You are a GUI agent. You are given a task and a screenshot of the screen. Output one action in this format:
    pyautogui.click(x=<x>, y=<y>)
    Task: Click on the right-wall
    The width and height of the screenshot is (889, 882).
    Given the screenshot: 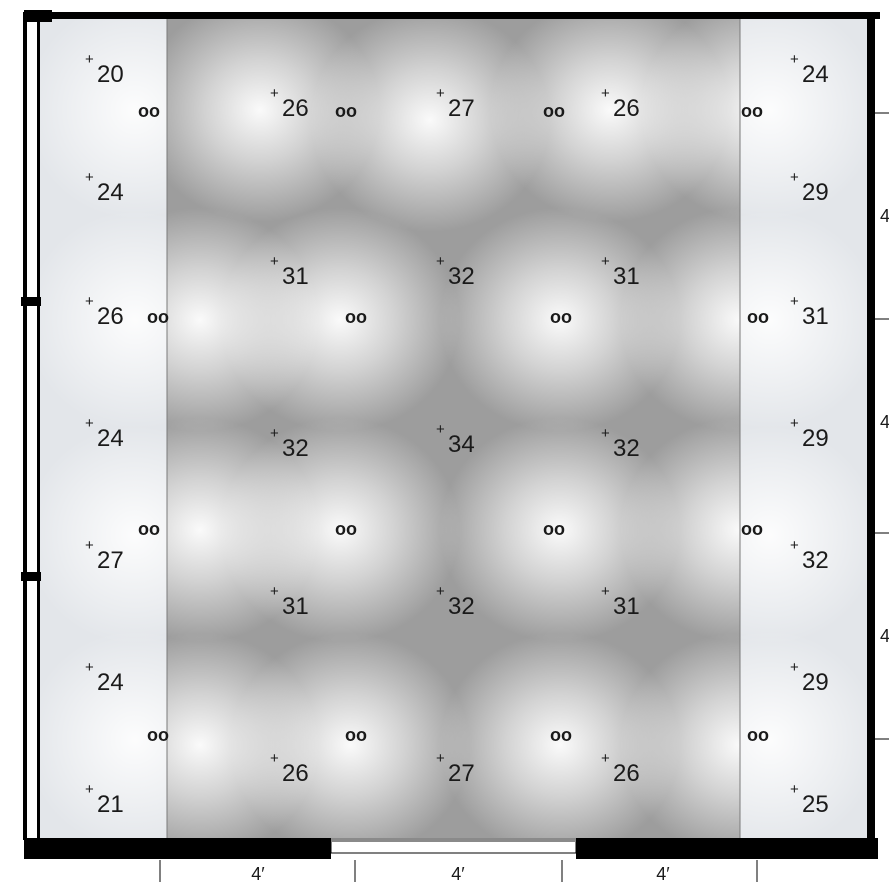 What is the action you would take?
    pyautogui.click(x=871, y=426)
    